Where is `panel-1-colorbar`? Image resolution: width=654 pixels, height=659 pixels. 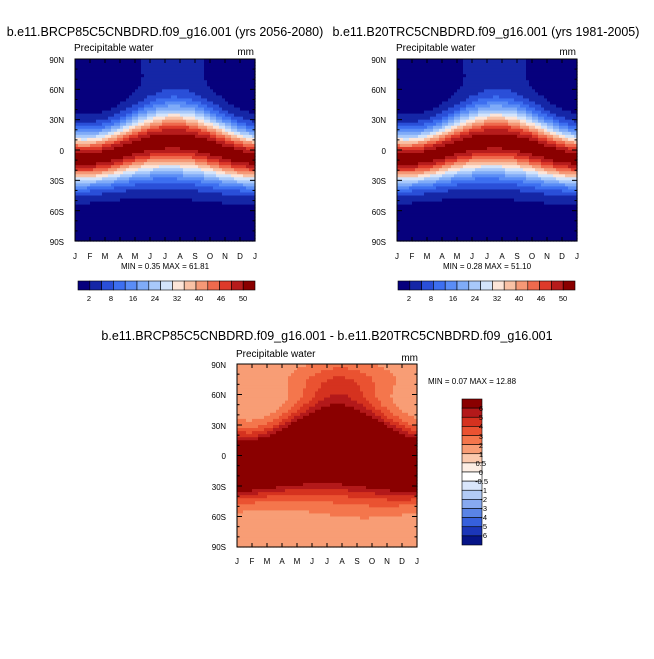
panel-1-colorbar is located at coordinates (166, 285).